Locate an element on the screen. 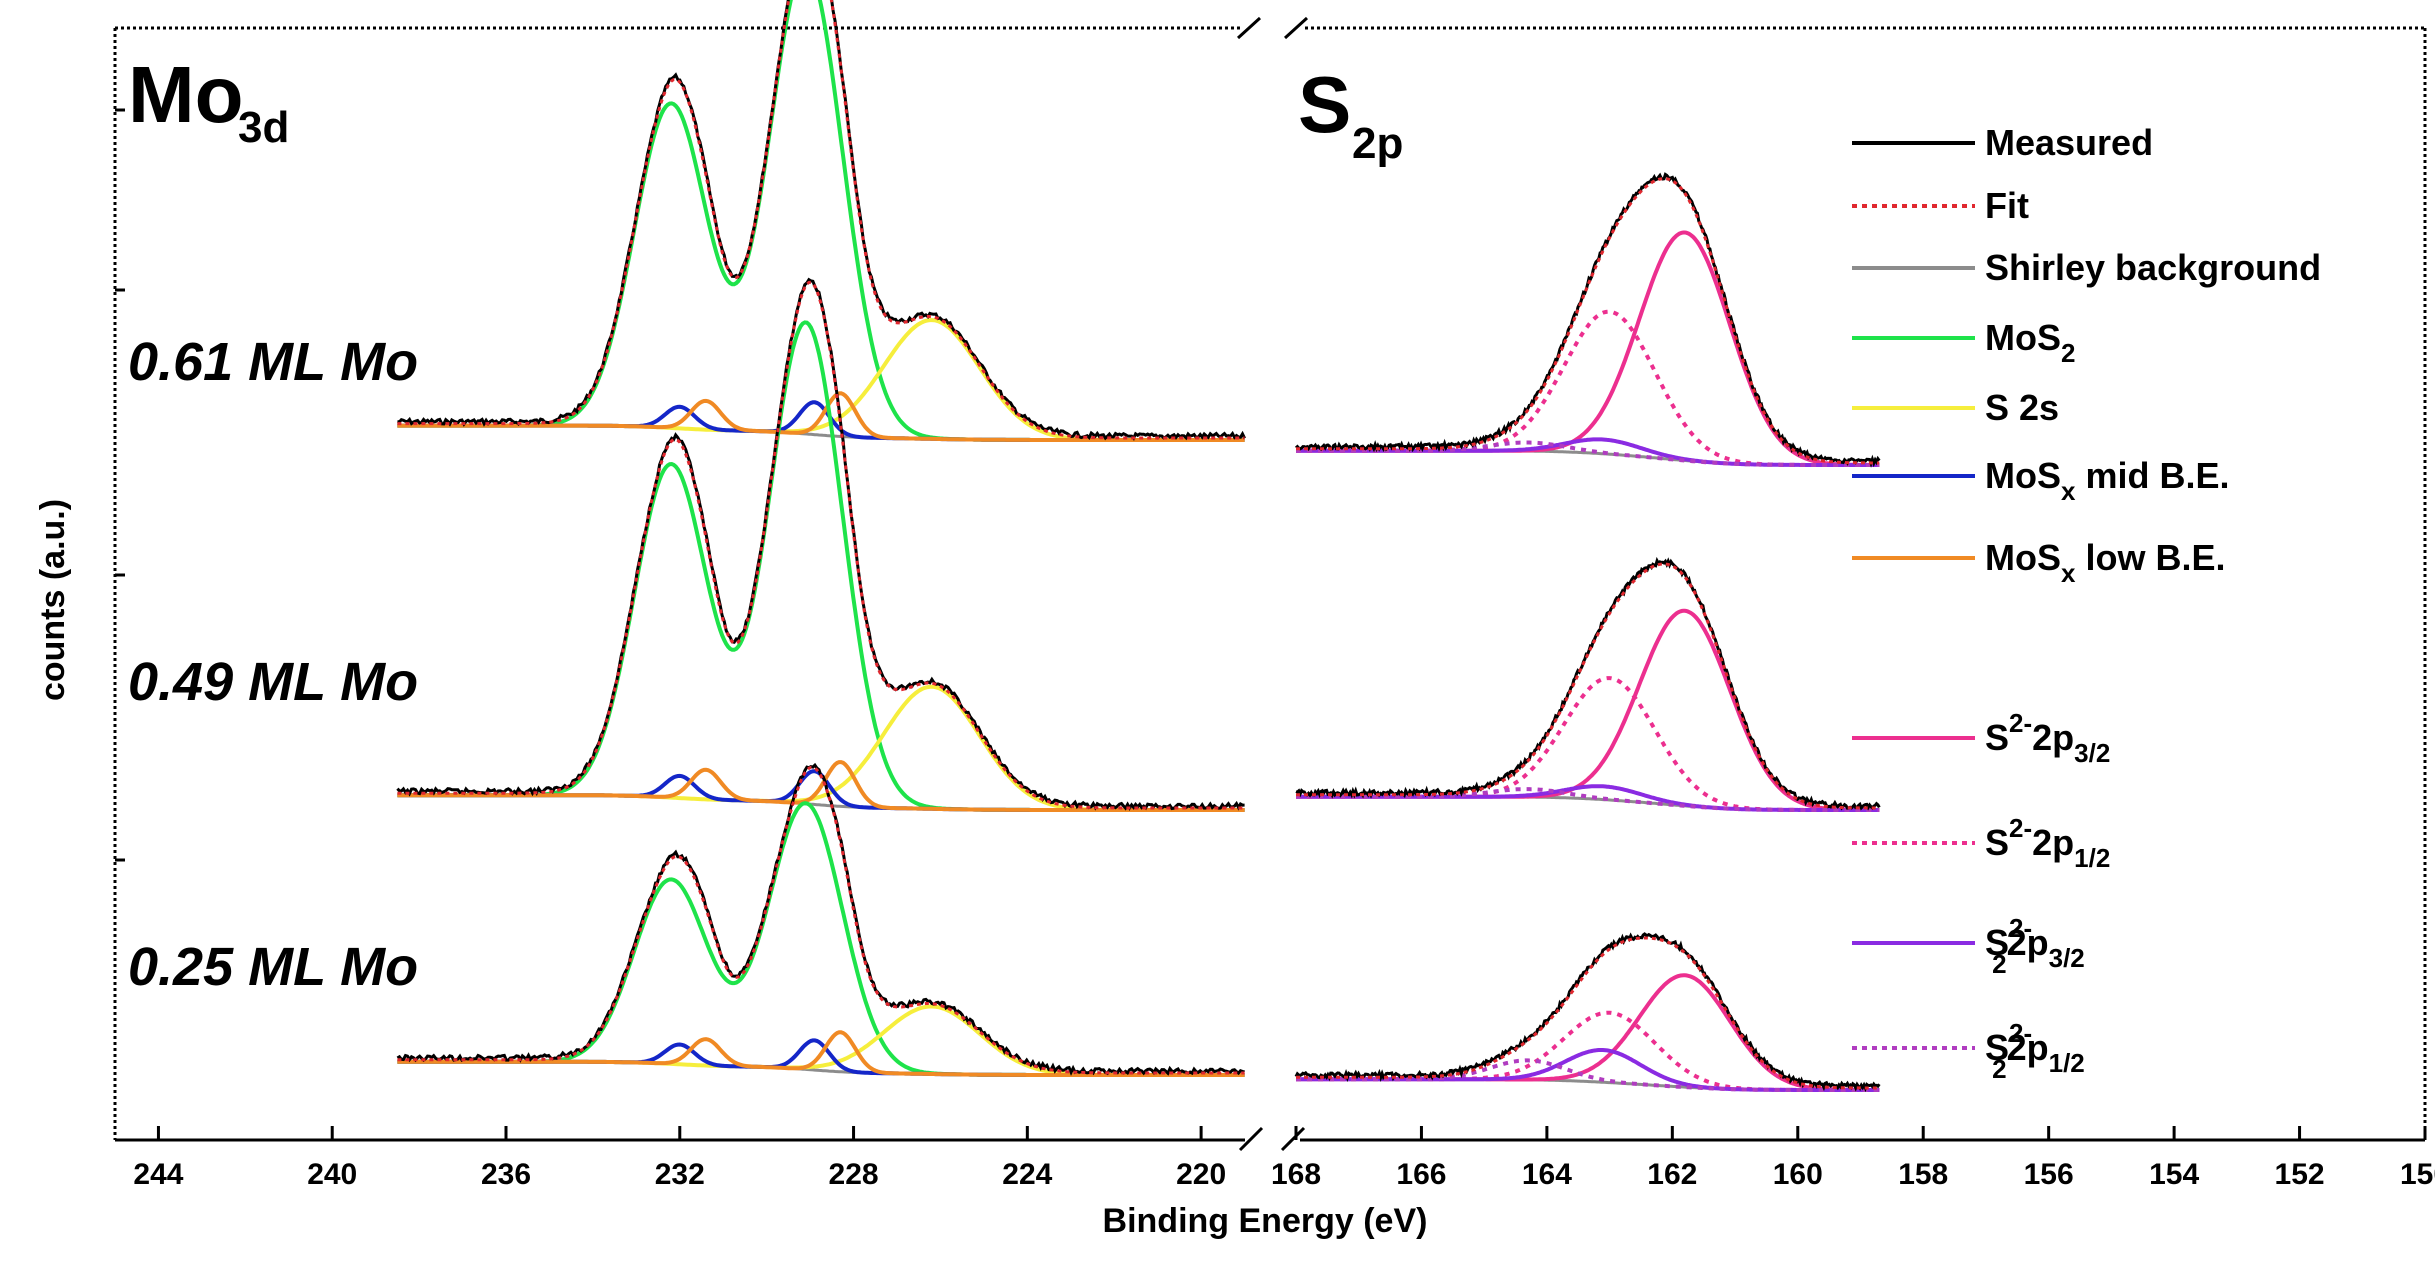 This screenshot has height=1274, width=2435. x-tick-label: 162 is located at coordinates (1672, 1174).